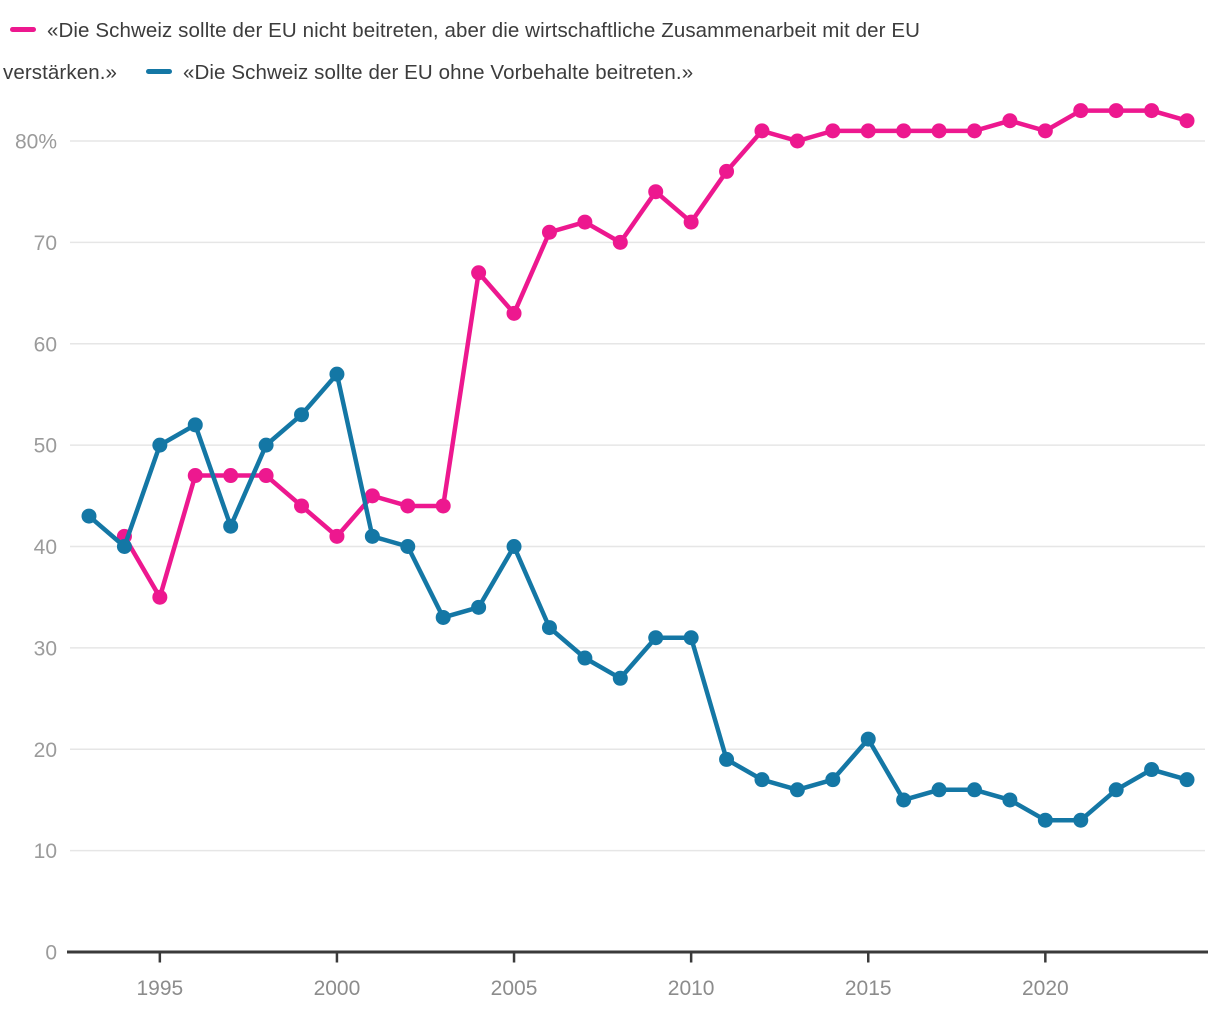  What do you see at coordinates (45, 750) in the screenshot?
I see `y-axis-label: 20` at bounding box center [45, 750].